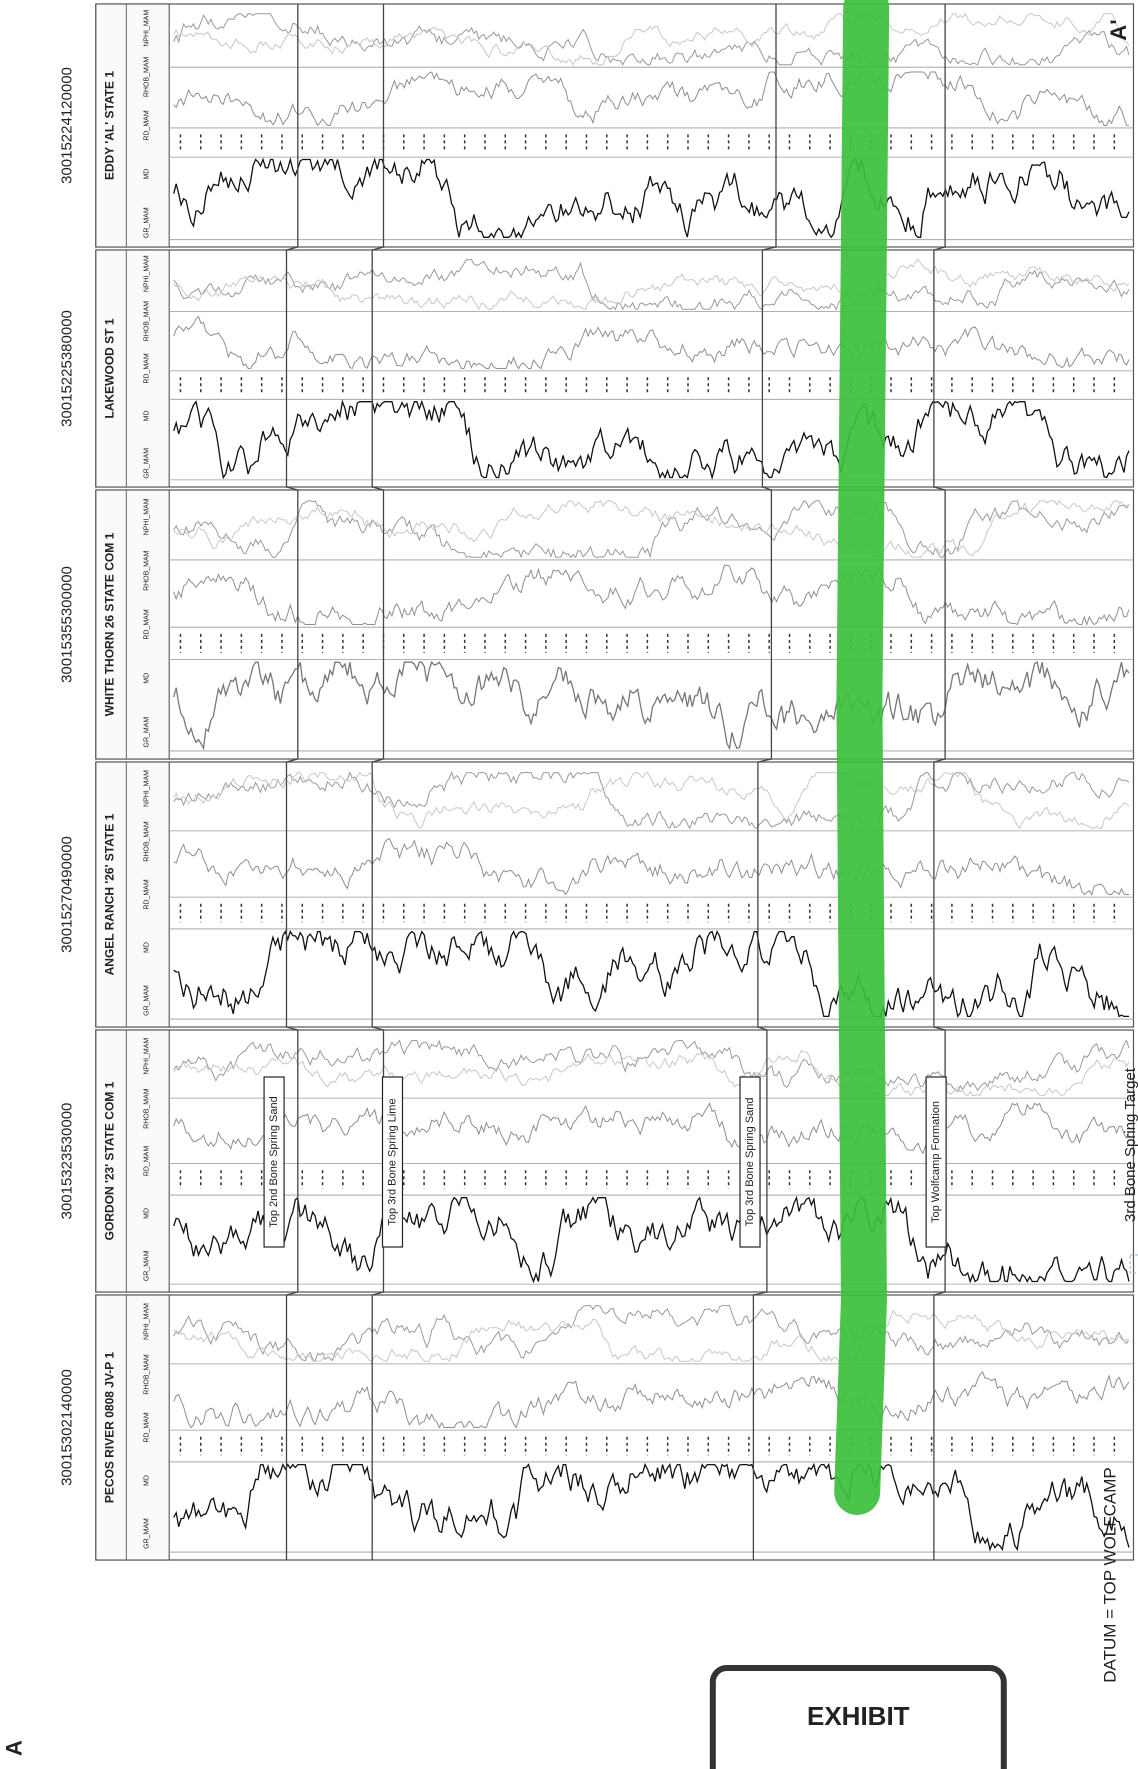  Describe the element at coordinates (67, 125) in the screenshot. I see `well-api: 30015224120000` at that location.